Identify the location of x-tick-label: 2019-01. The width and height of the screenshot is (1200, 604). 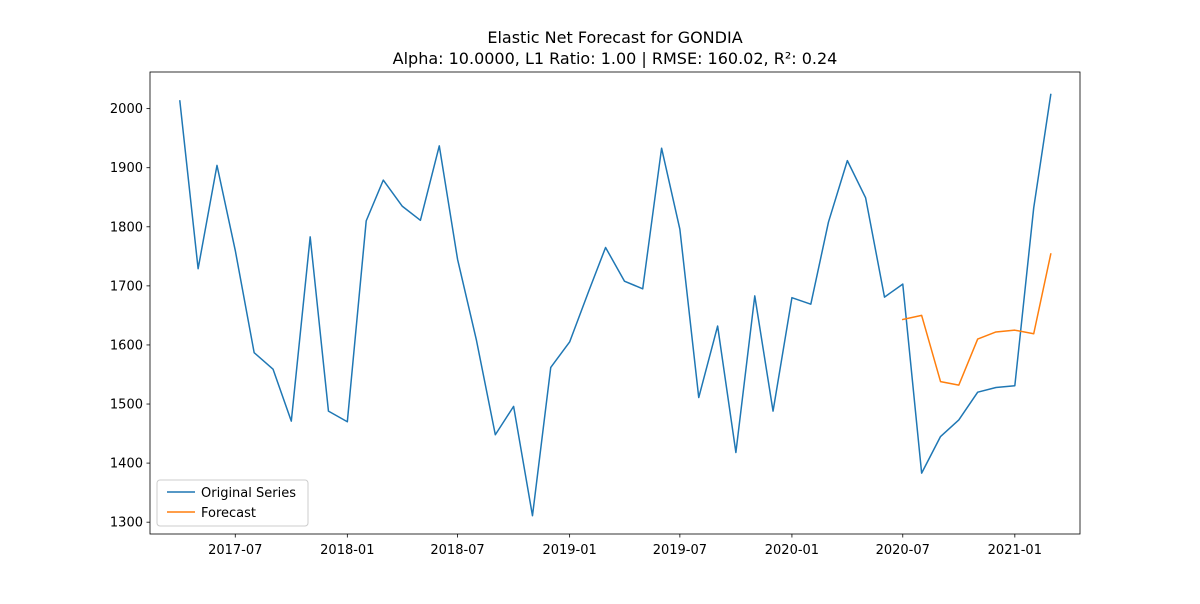
(569, 550).